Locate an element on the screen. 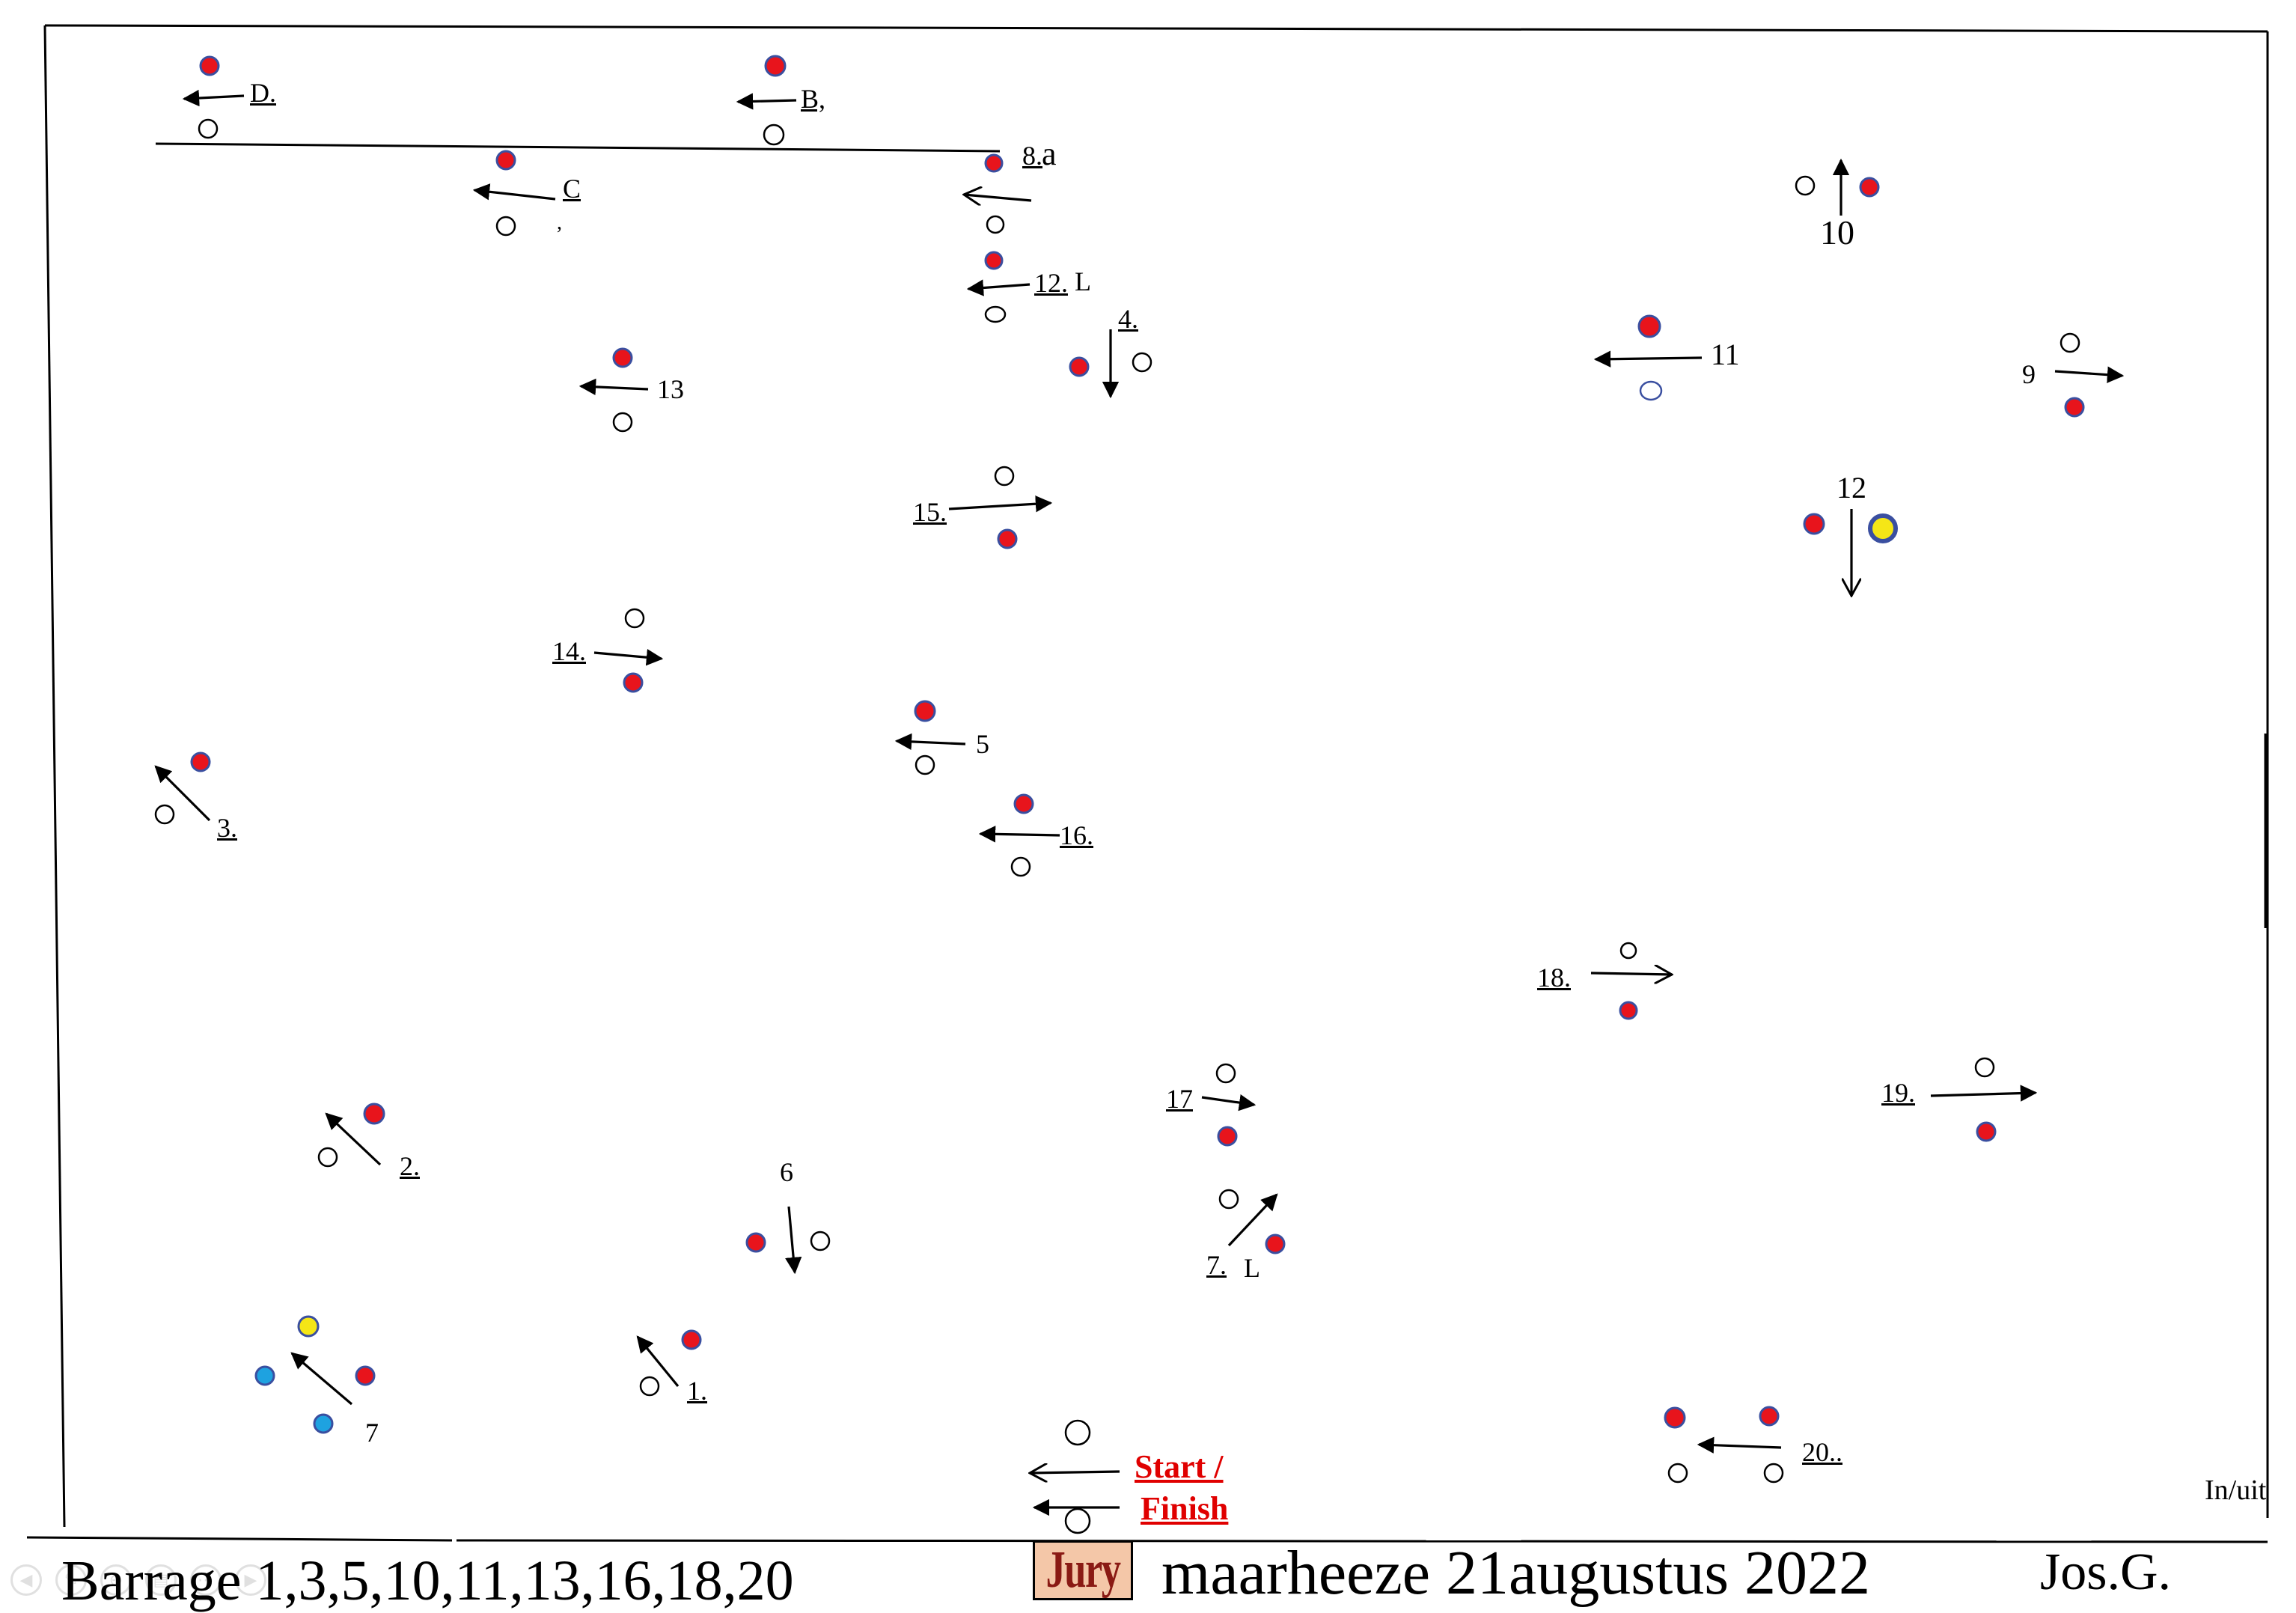 The height and width of the screenshot is (1613, 2296). obstacle-label-d: D. is located at coordinates (263, 93).